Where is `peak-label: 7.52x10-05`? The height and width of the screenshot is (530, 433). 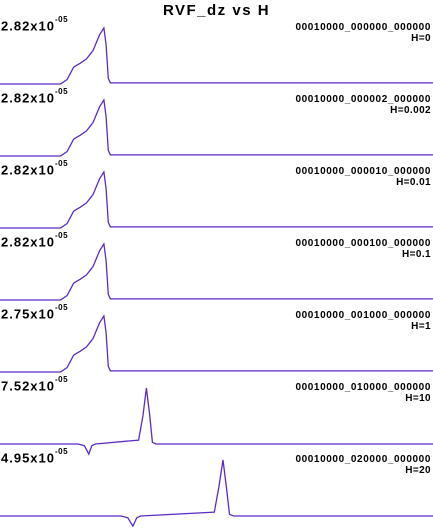 peak-label: 7.52x10-05 is located at coordinates (35, 384).